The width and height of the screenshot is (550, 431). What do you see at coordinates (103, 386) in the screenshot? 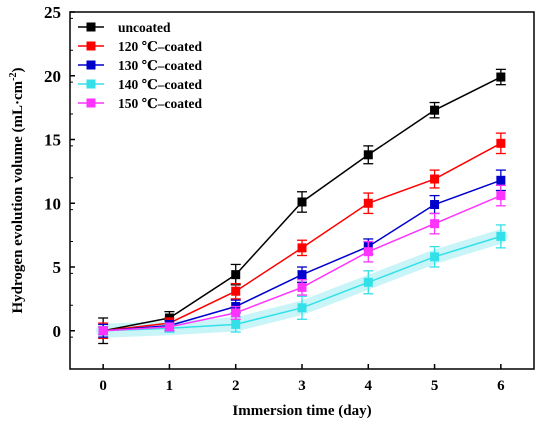
I see `x-tick-label: 0` at bounding box center [103, 386].